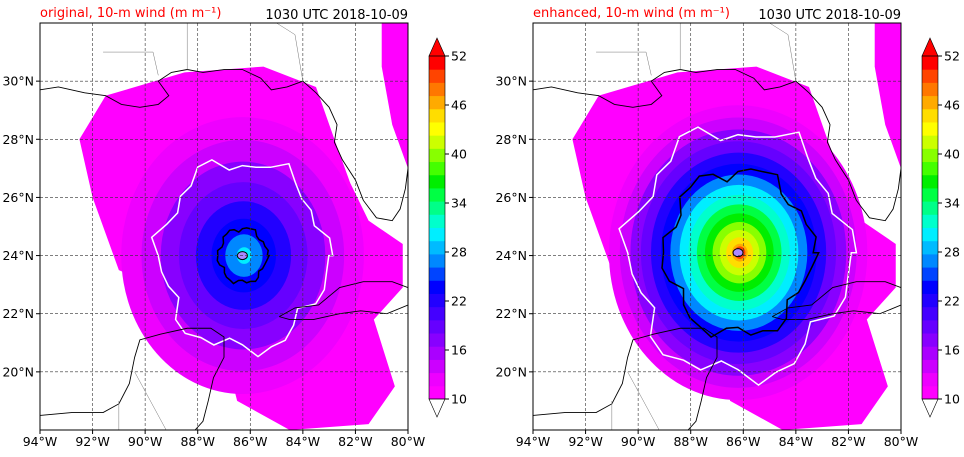 Image resolution: width=964 pixels, height=457 pixels. What do you see at coordinates (130, 13) in the screenshot?
I see `panel-title: original, 10-m wind (m m⁻¹)` at bounding box center [130, 13].